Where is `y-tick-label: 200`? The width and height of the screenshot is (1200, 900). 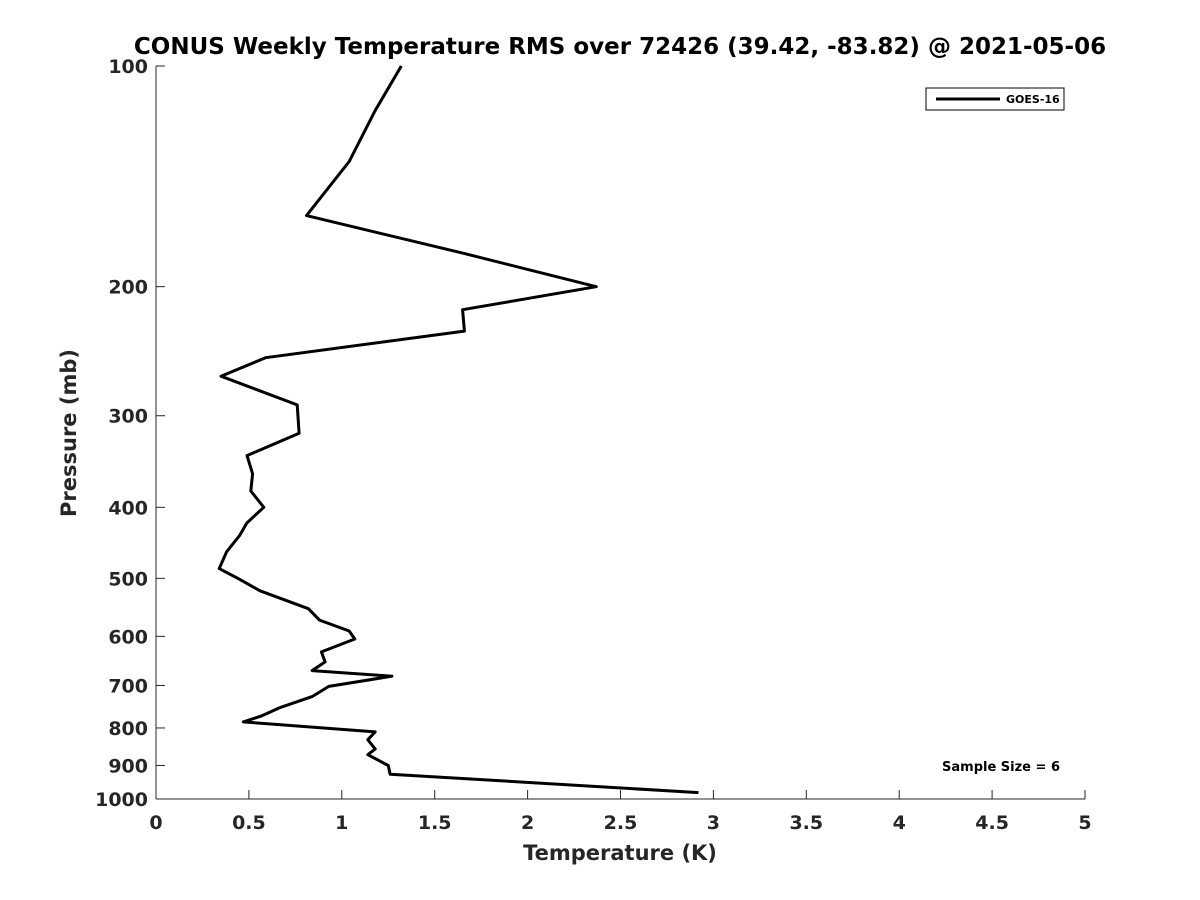 y-tick-label: 200 is located at coordinates (128, 288).